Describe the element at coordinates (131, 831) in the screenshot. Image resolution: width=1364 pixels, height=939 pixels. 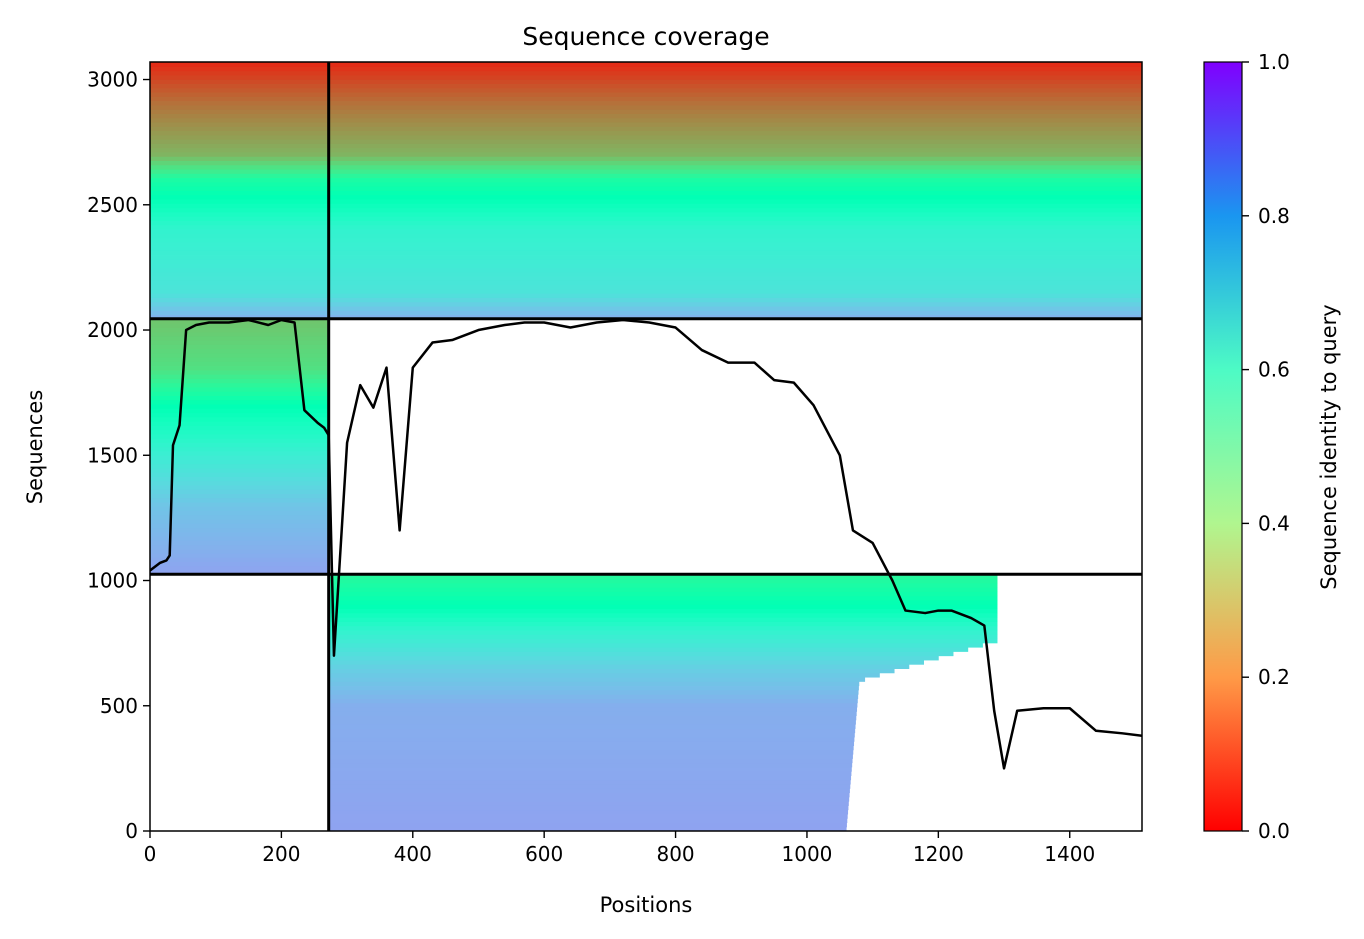
I see `y-tick-label: 0` at that location.